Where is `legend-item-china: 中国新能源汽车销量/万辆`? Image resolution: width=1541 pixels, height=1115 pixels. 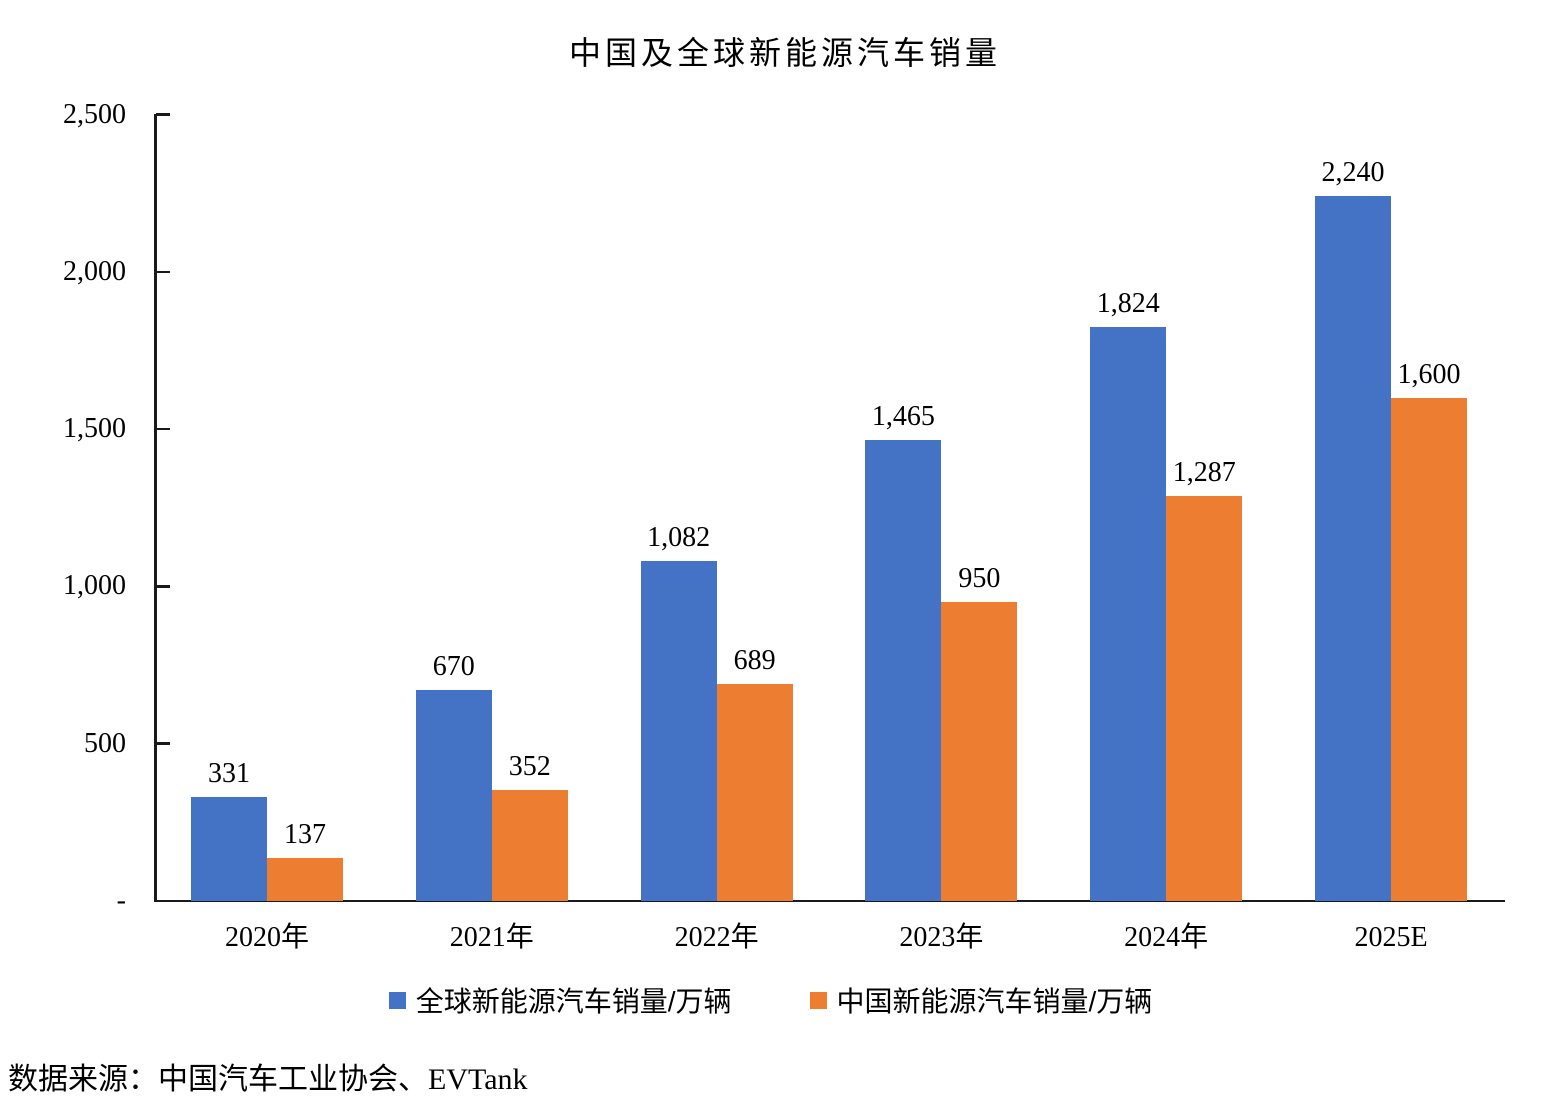 legend-item-china: 中国新能源汽车销量/万辆 is located at coordinates (981, 1000).